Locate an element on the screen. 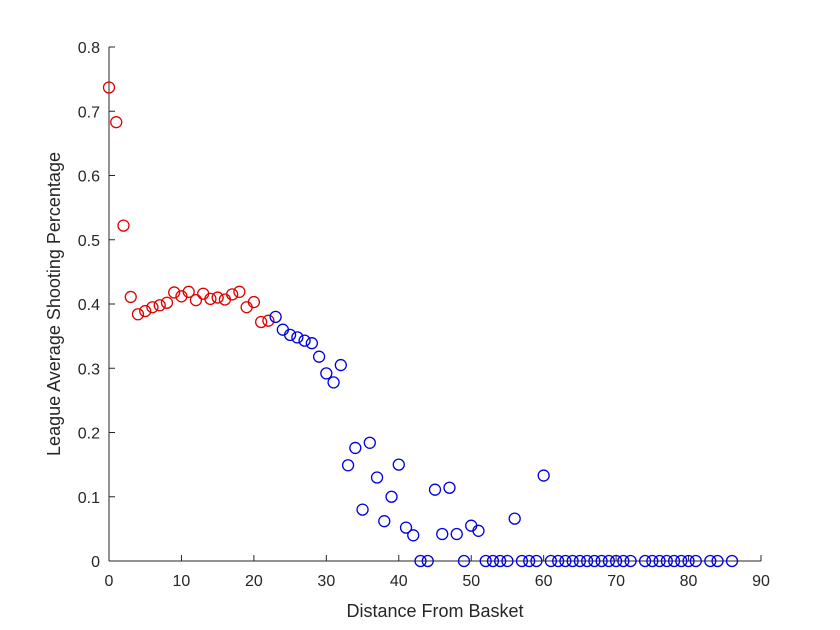  y-tick-label: 0.2 is located at coordinates (89, 434).